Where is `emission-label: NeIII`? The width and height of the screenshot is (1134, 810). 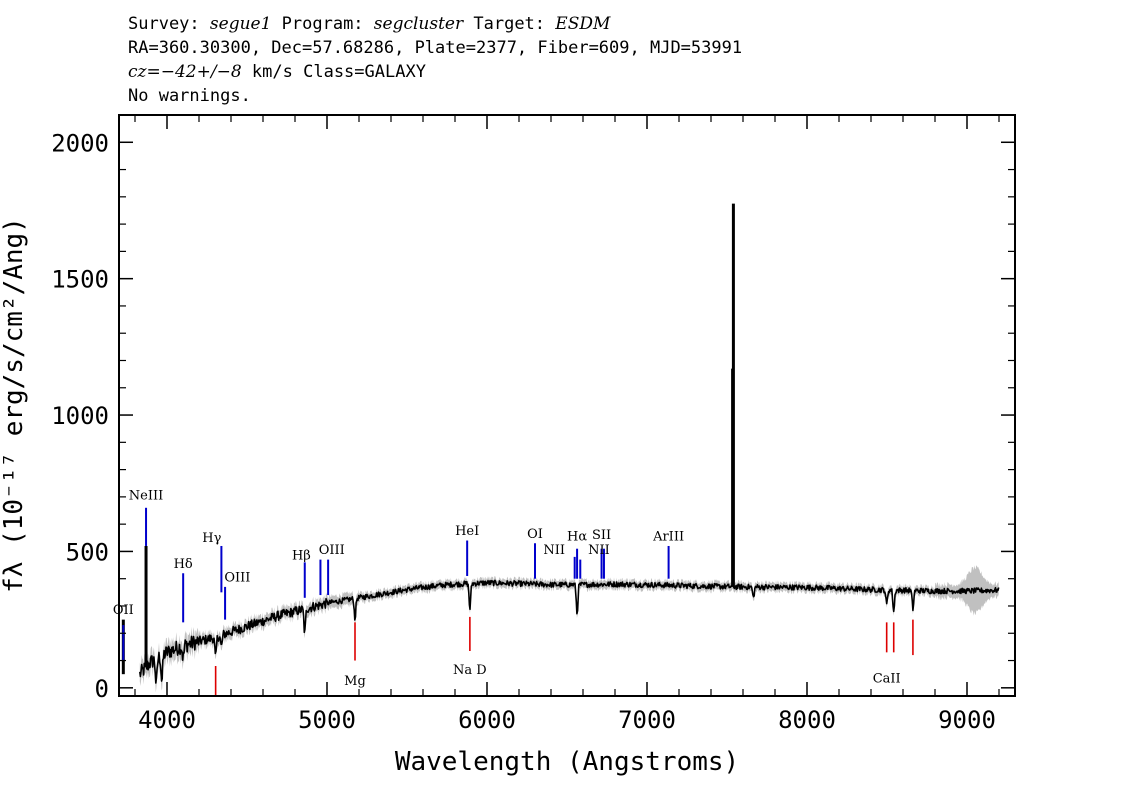 emission-label: NeIII is located at coordinates (146, 496).